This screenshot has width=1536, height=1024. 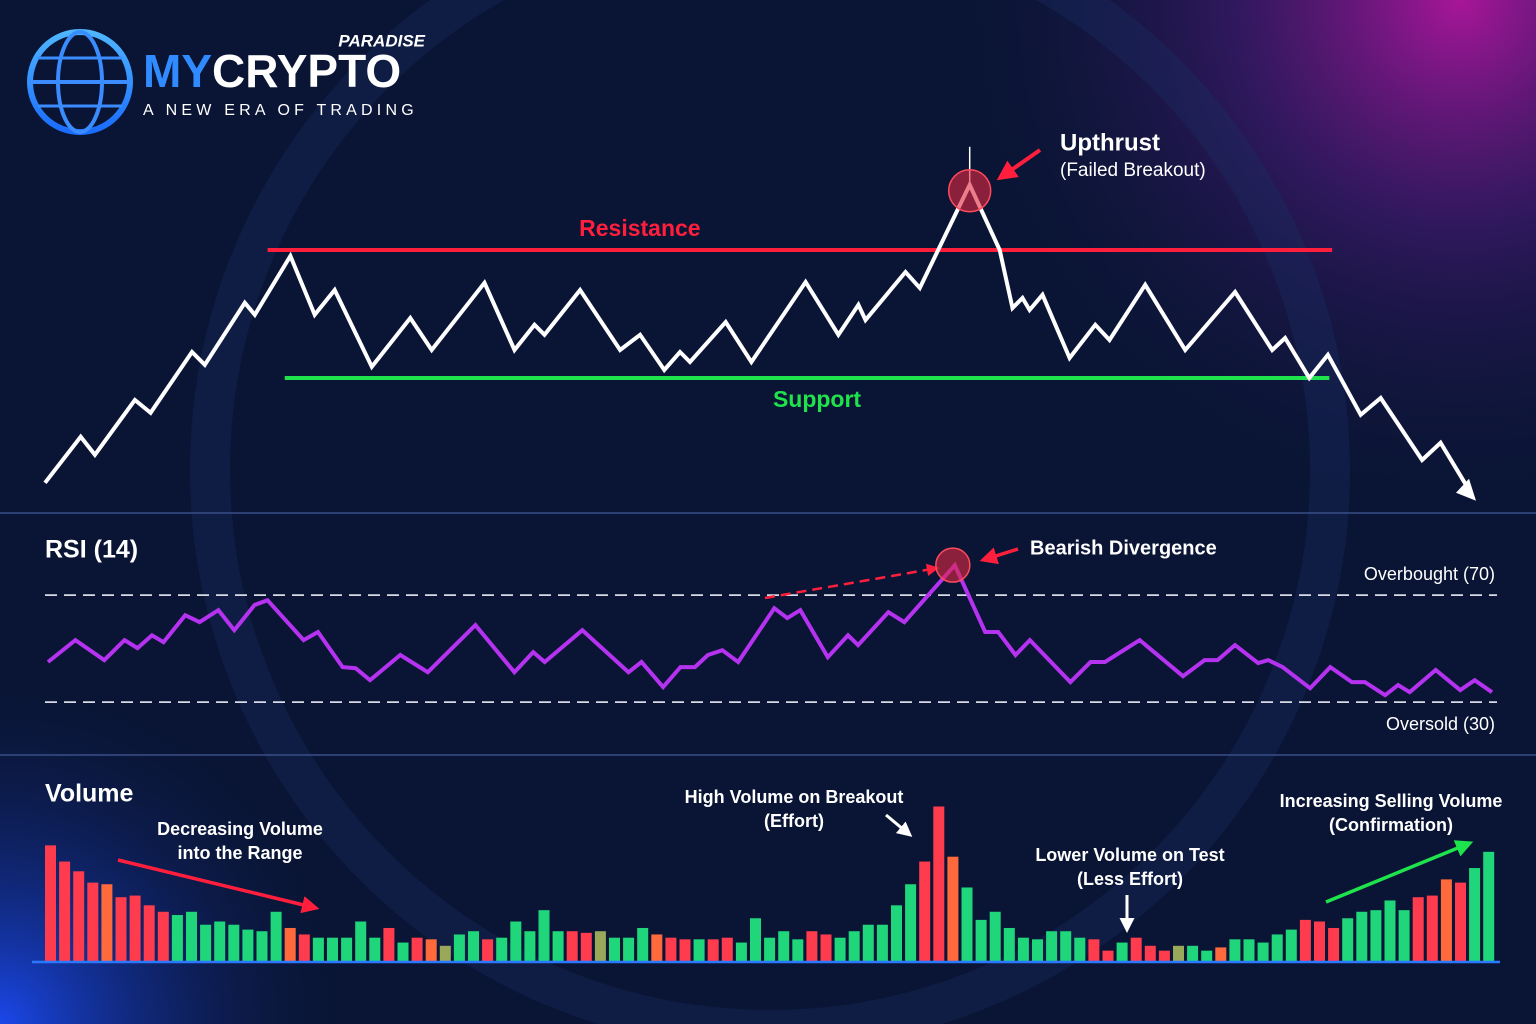 What do you see at coordinates (817, 399) in the screenshot?
I see `level-label: Support` at bounding box center [817, 399].